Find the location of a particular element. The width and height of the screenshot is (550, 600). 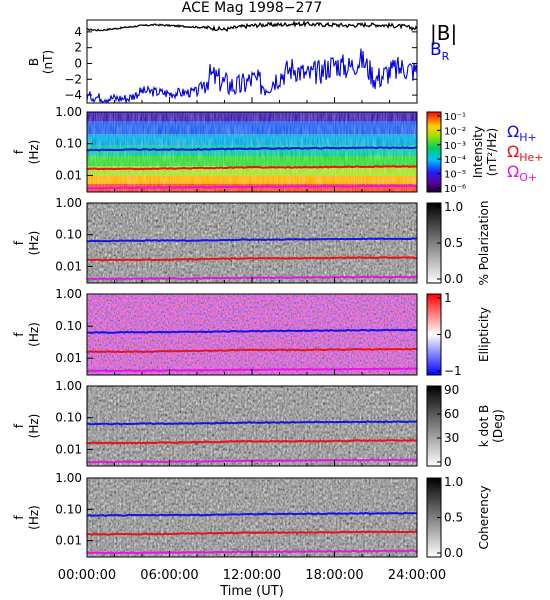

panel-polarization: 1.00 0.10 0.01 f (Hz) 1.0 0.5 0.0 % Polarization is located at coordinates (251, 241).